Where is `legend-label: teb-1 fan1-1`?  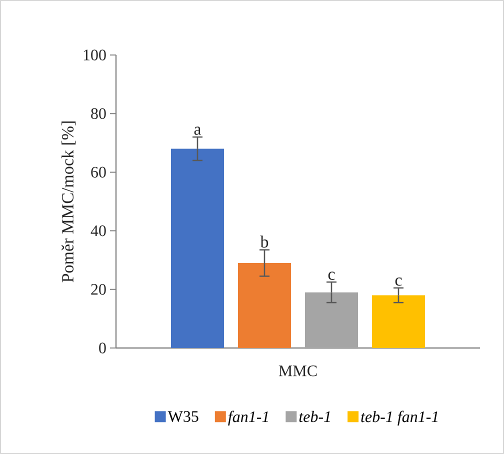
legend-label: teb-1 fan1-1 is located at coordinates (399, 418).